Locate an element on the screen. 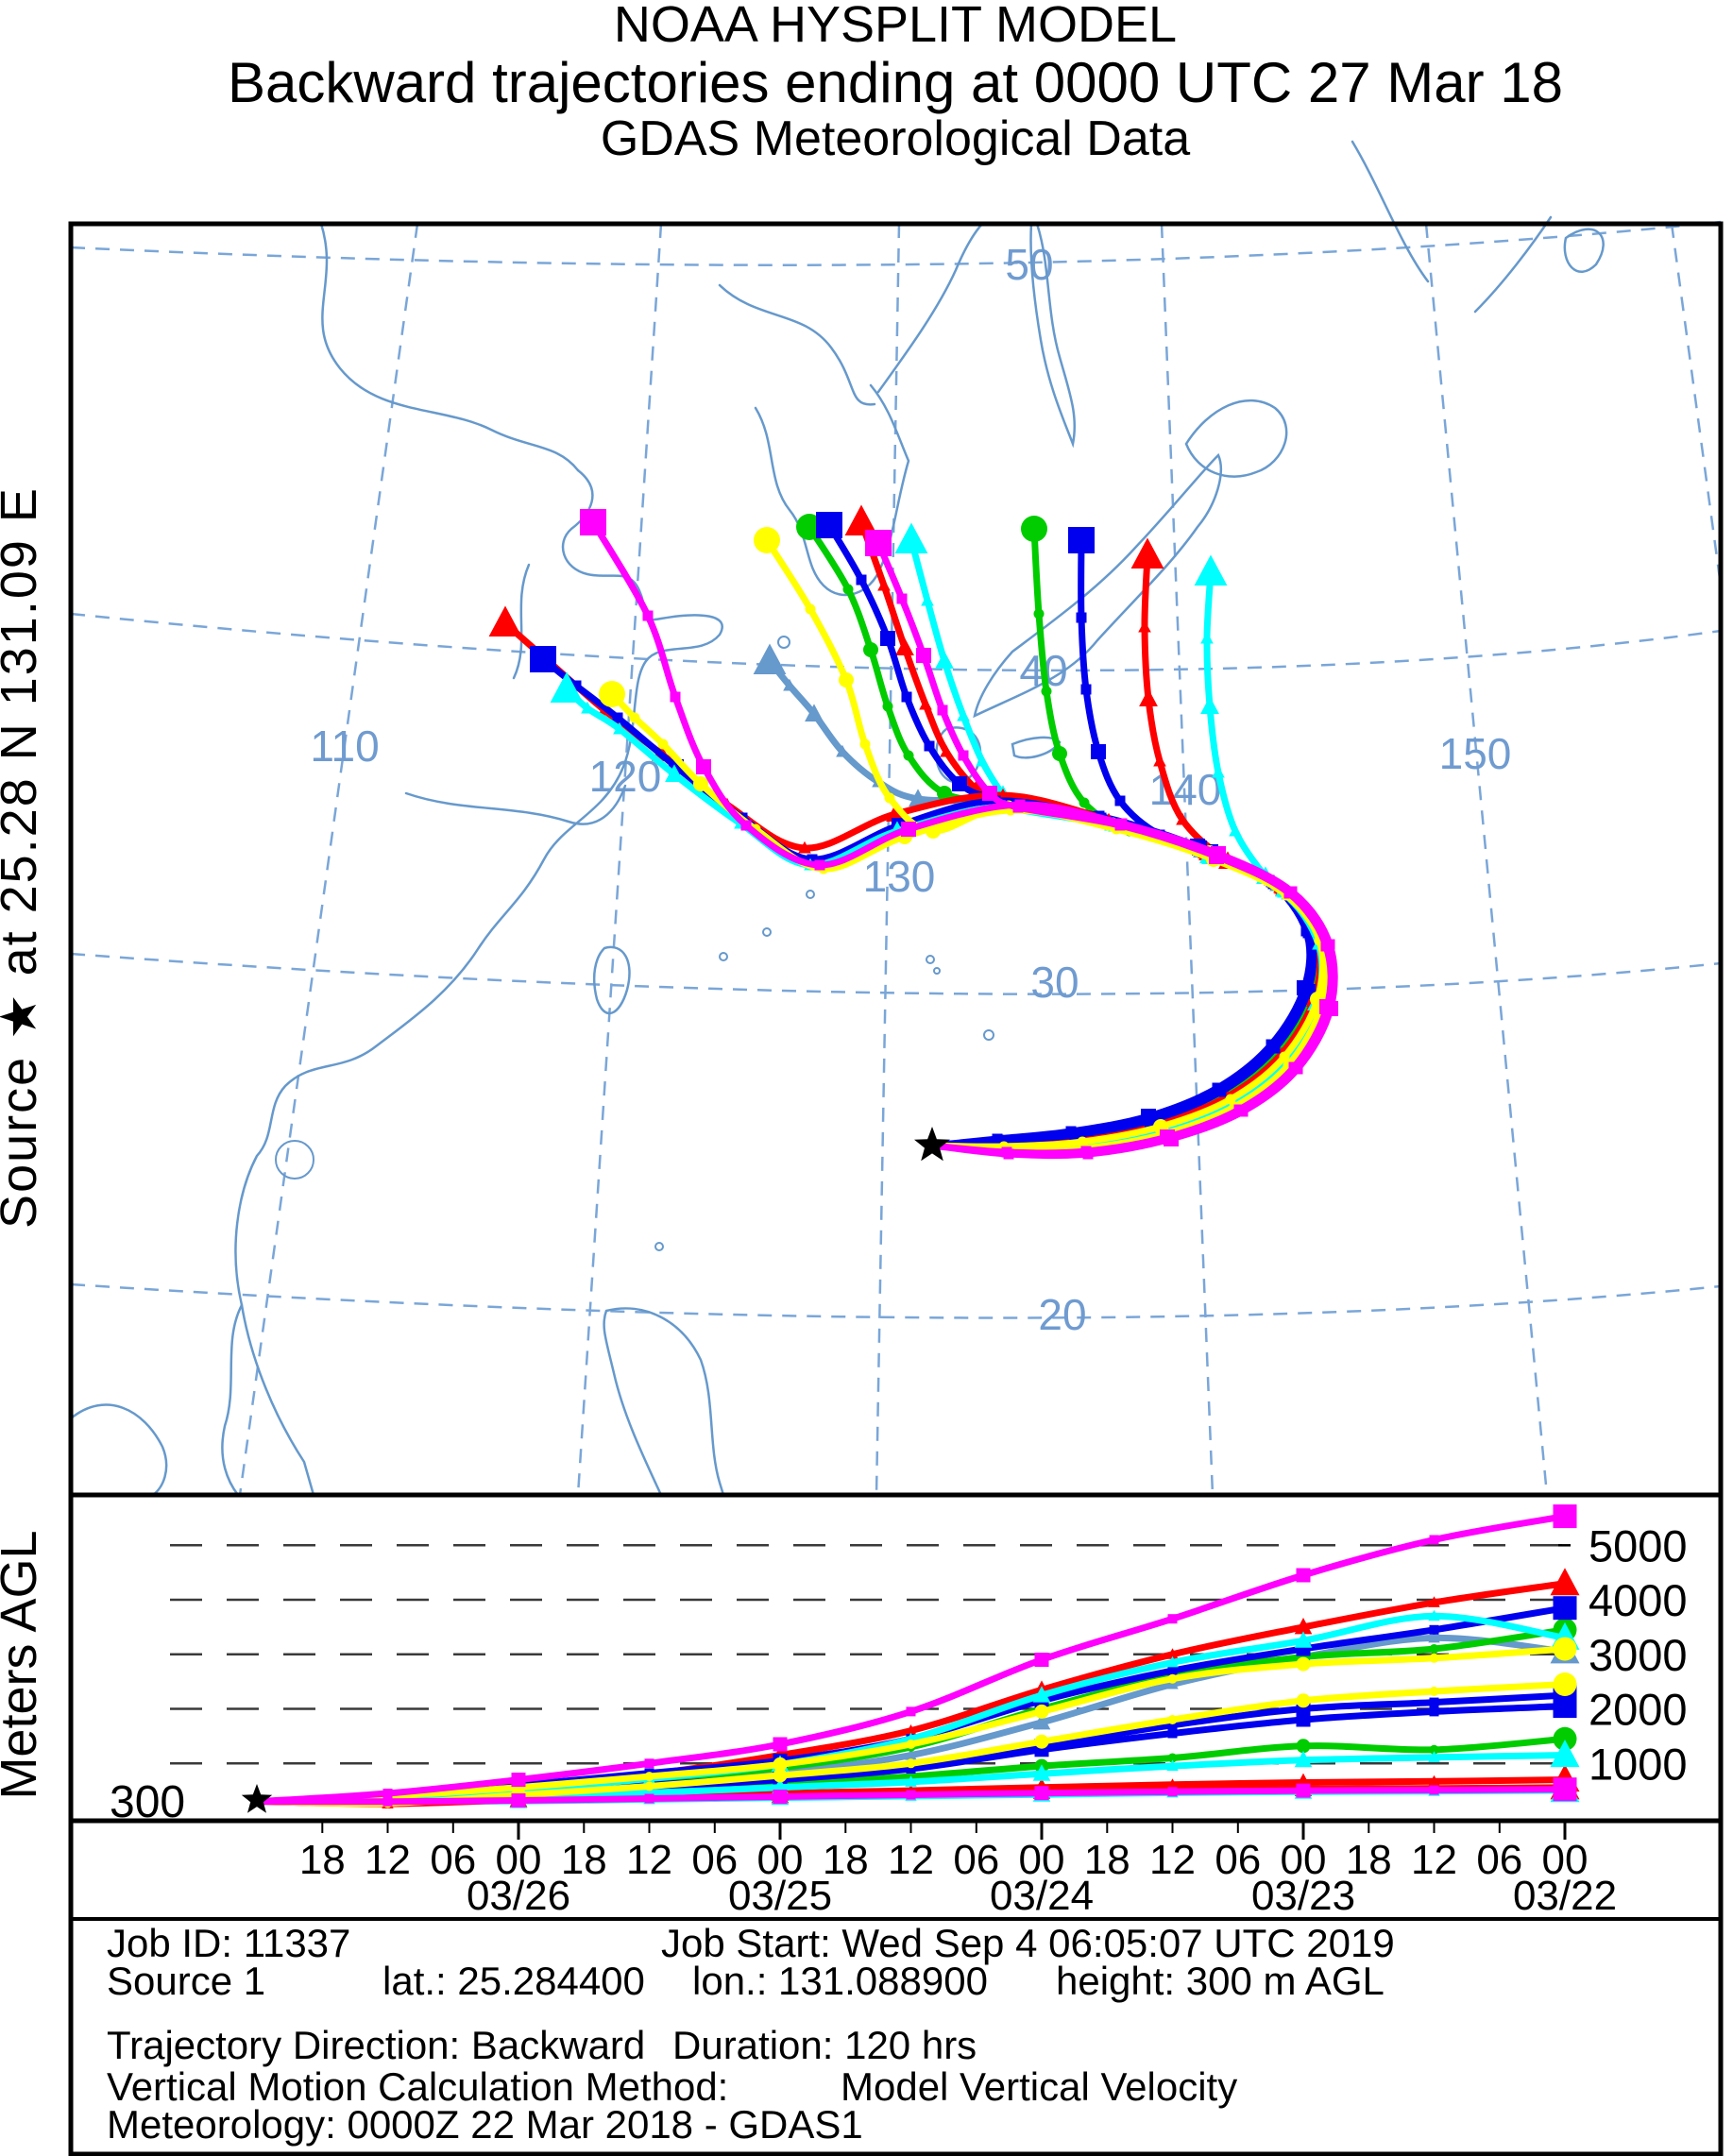 The height and width of the screenshot is (2156, 1733). source-location-label: Source ★ at 25.28 N 131.09 E is located at coordinates (23, 858).